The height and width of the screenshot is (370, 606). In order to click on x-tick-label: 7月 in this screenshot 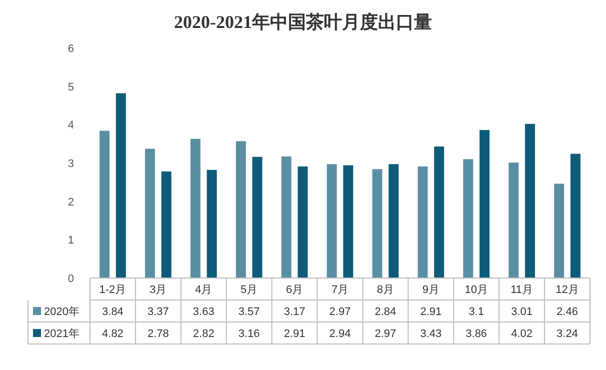, I will do `click(340, 290)`.